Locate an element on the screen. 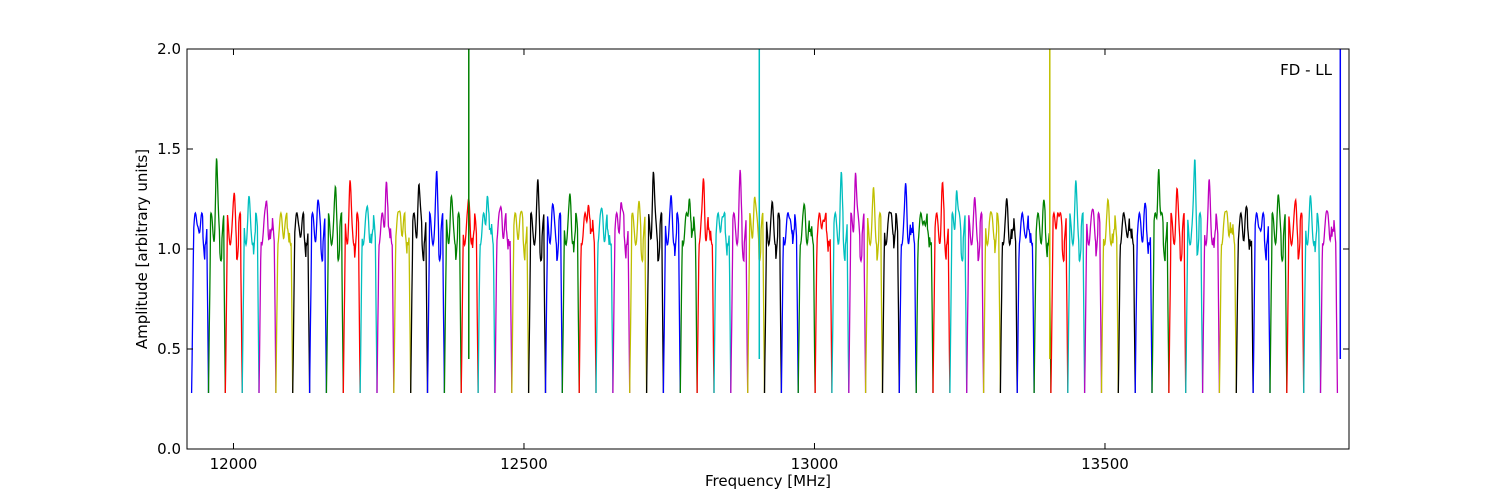 The width and height of the screenshot is (1500, 500). y-tick-label: 2.0 is located at coordinates (169, 49).